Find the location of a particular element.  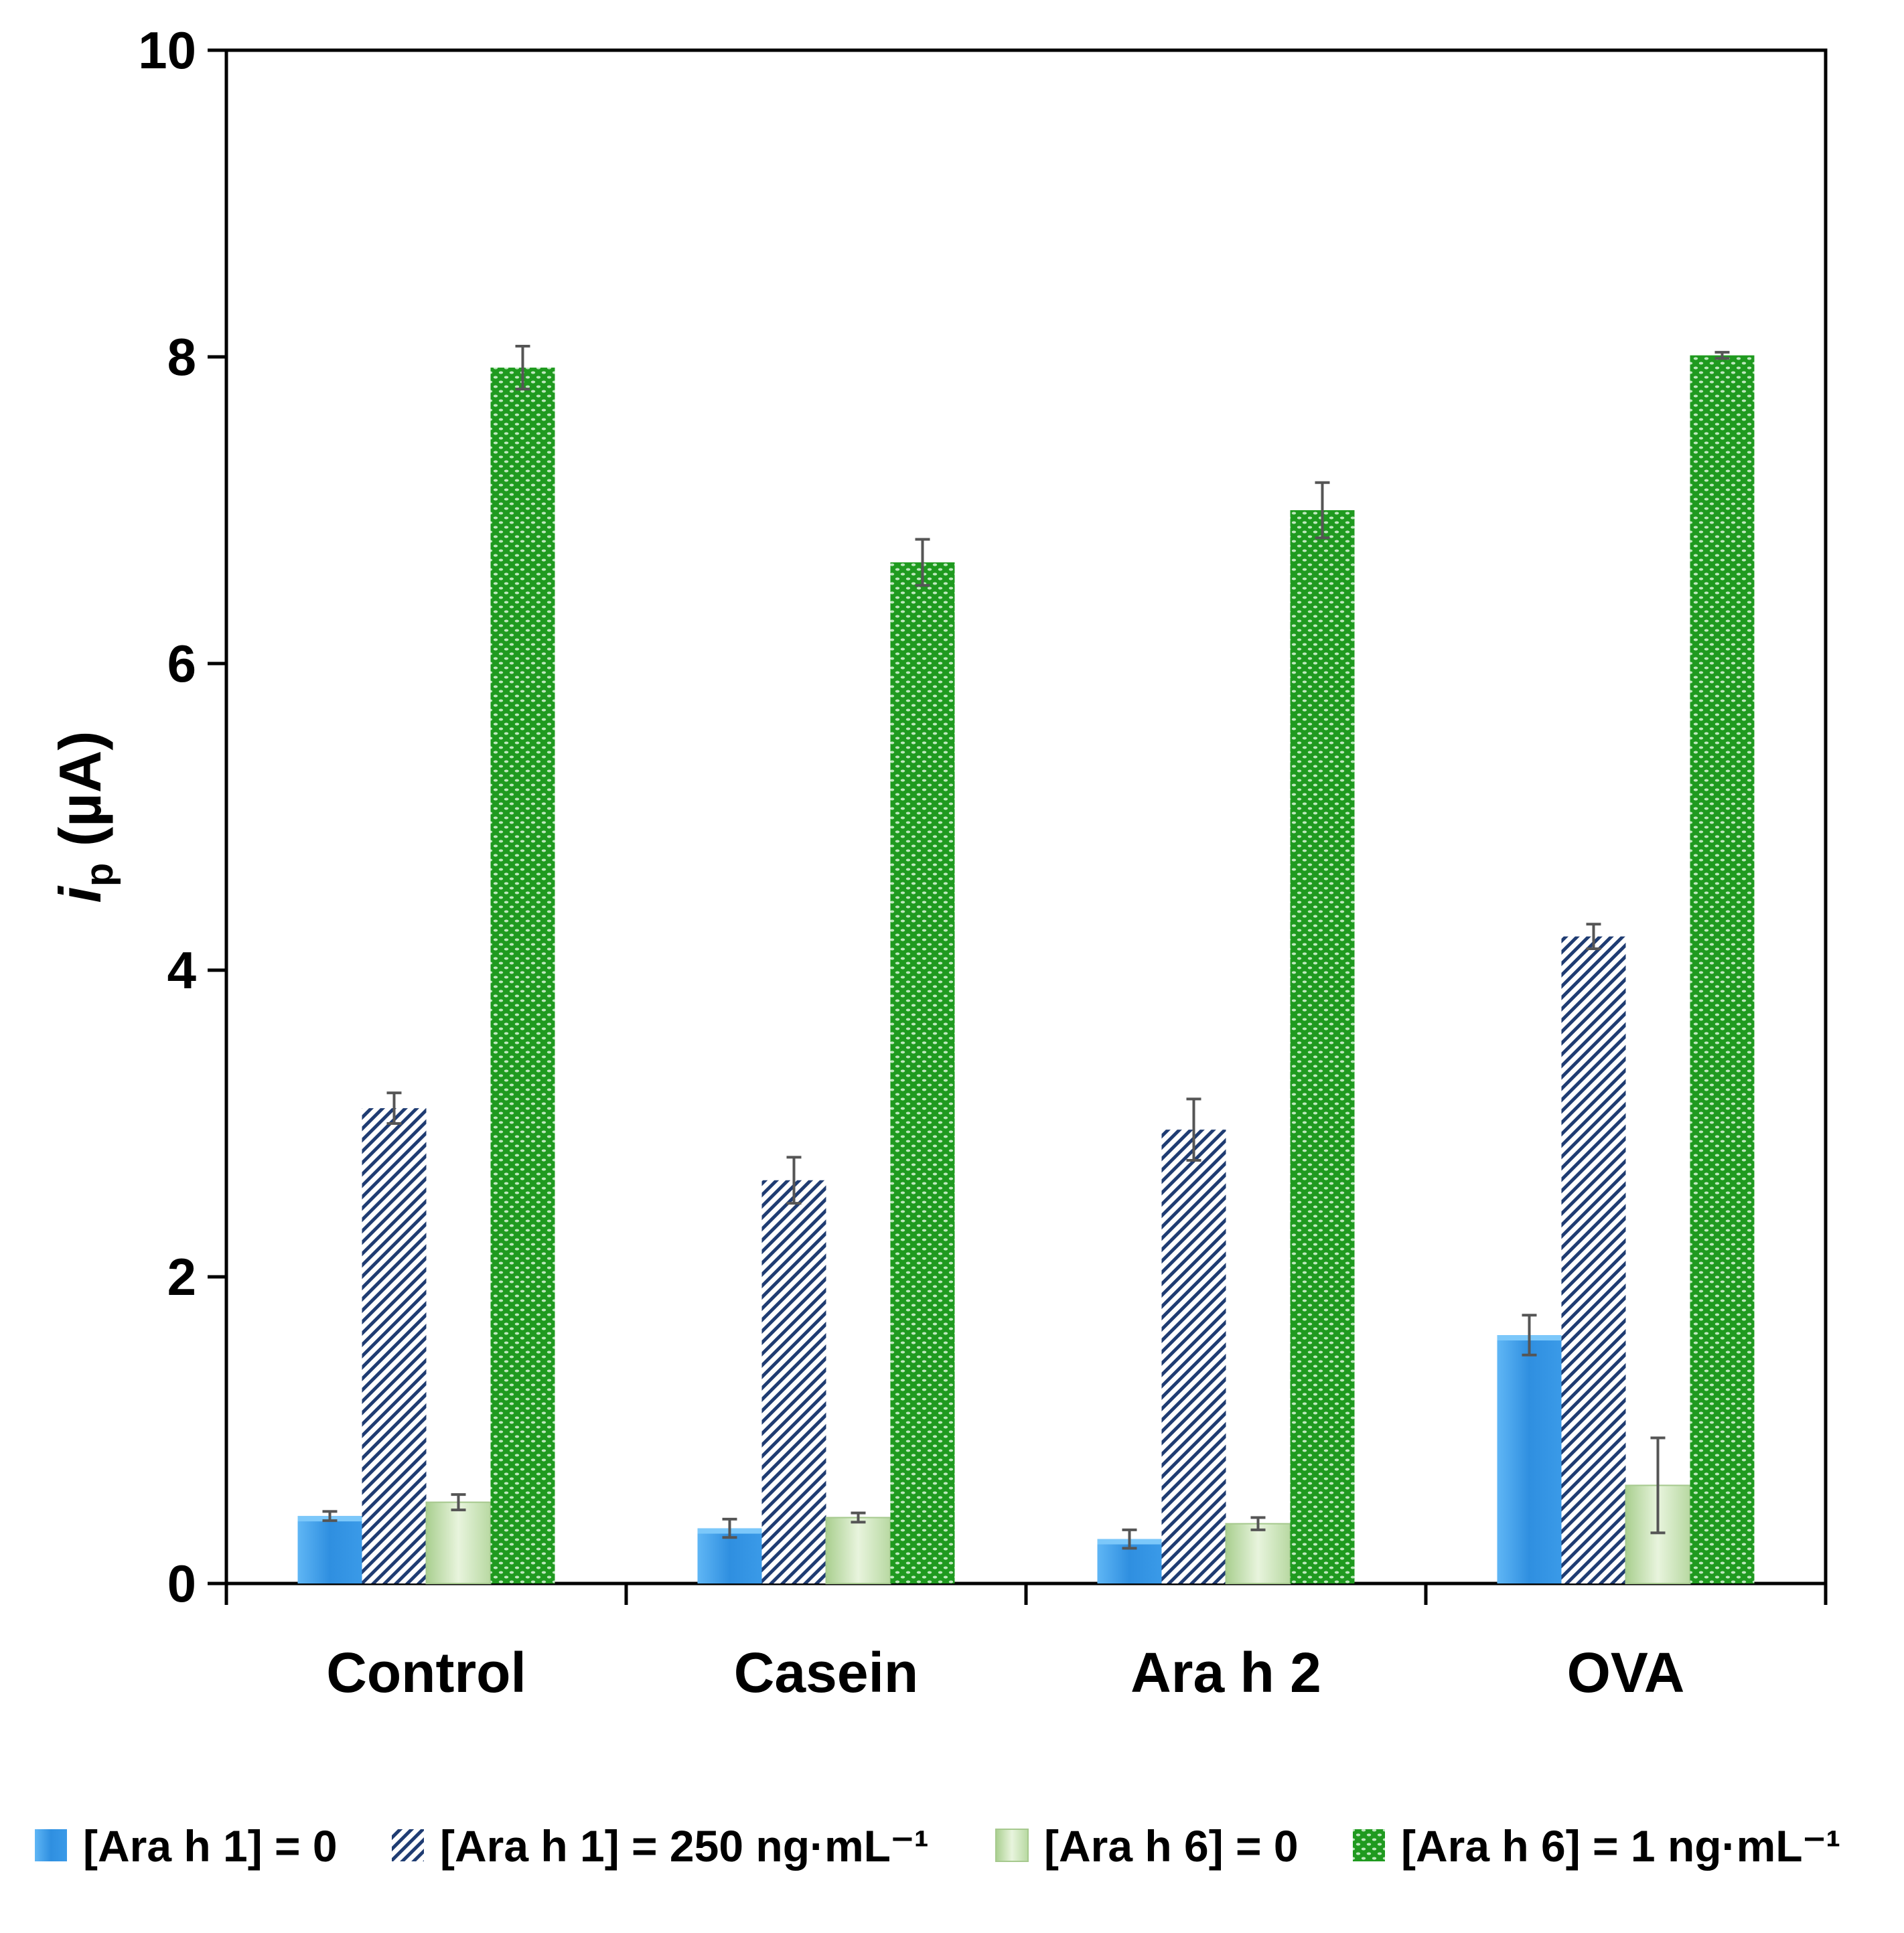

y-tick-label: 8 is located at coordinates (181, 357).